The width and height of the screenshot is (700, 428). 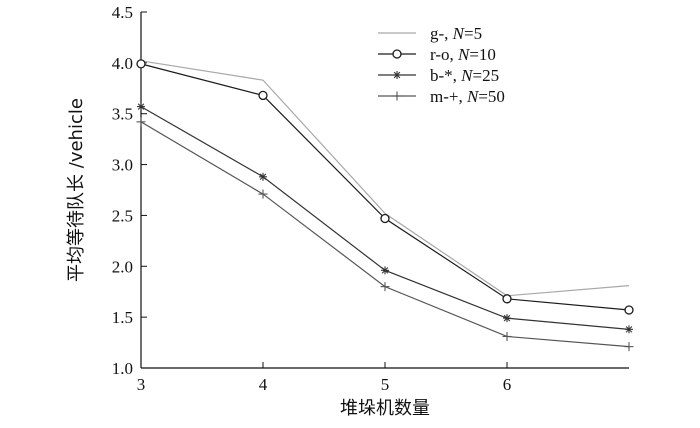 What do you see at coordinates (491, 96) in the screenshot?
I see `legend-n-value: =50` at bounding box center [491, 96].